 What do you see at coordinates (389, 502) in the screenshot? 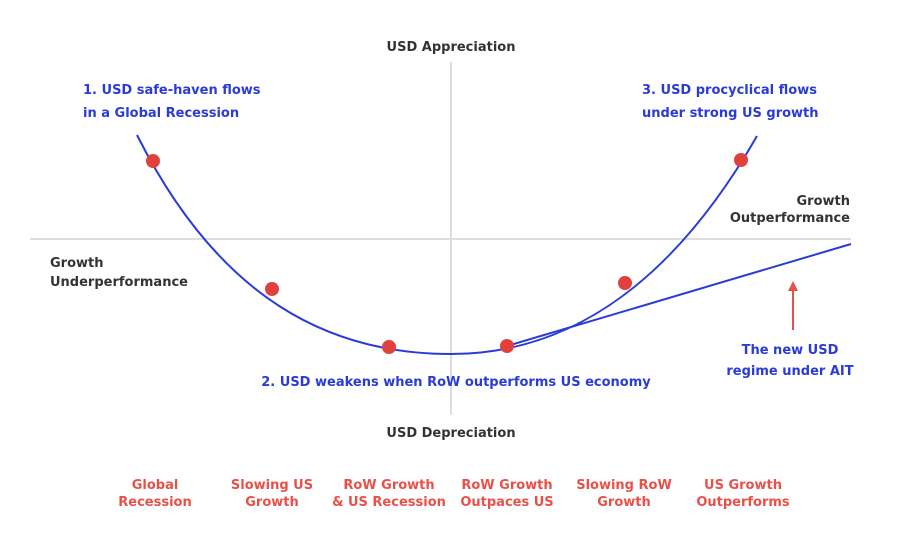
I see `stage-label: & US Recession` at bounding box center [389, 502].